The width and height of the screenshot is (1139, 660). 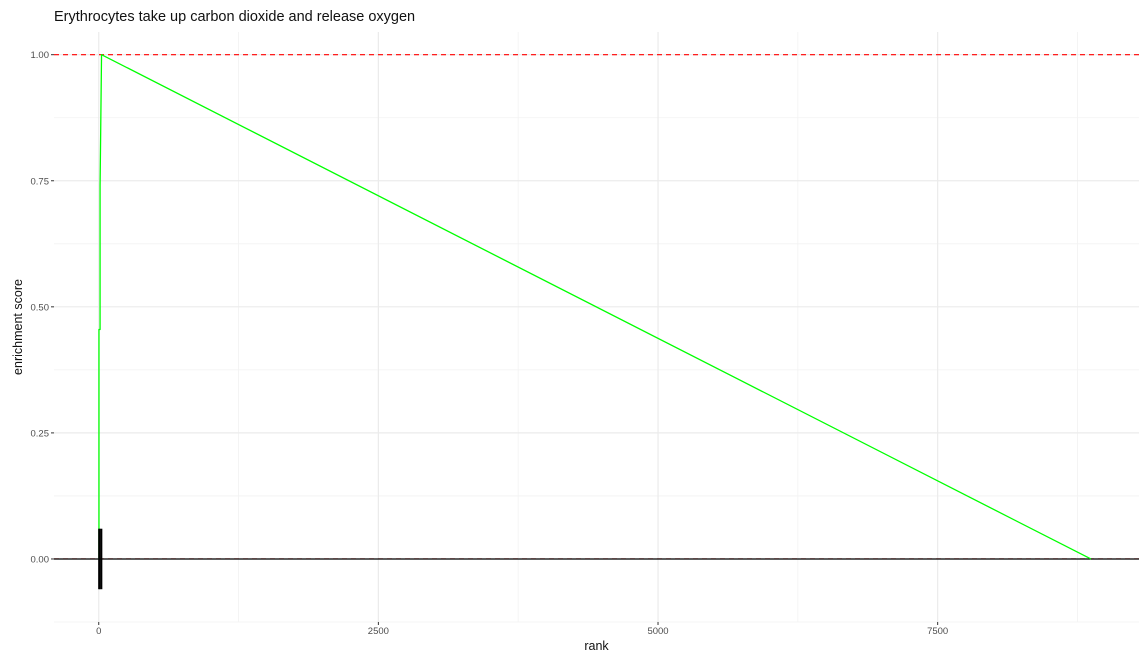 What do you see at coordinates (40, 181) in the screenshot?
I see `y-tick-label: 0.75` at bounding box center [40, 181].